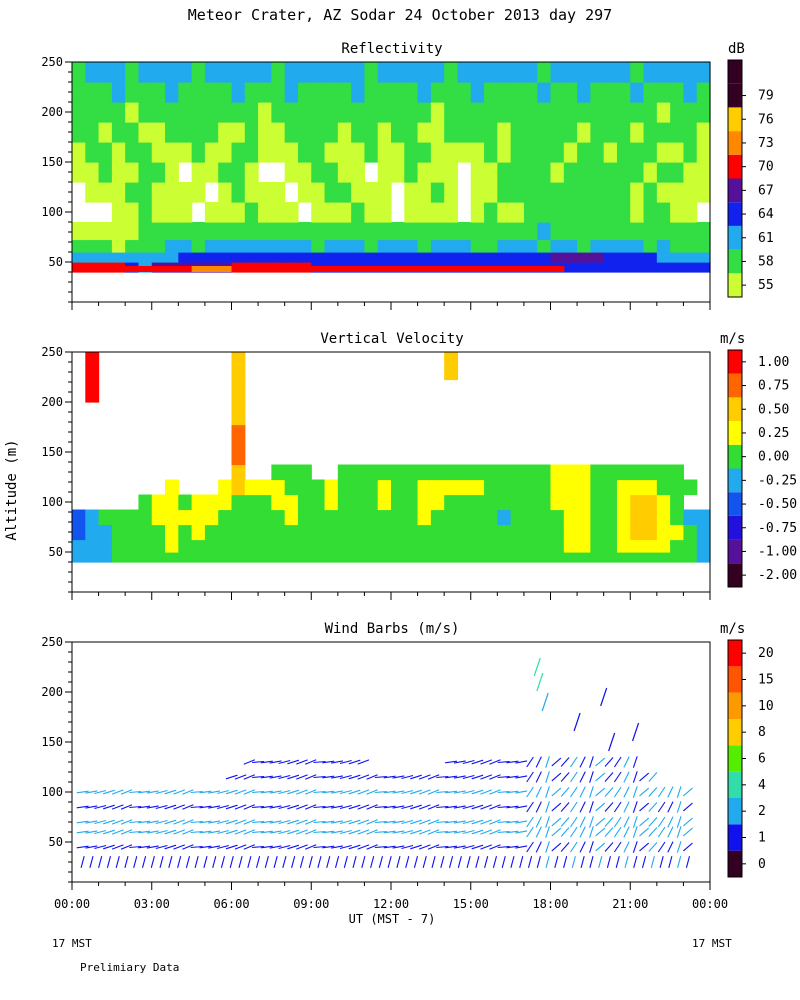  Describe the element at coordinates (52, 452) in the screenshot. I see `y-tick-label: 150` at that location.